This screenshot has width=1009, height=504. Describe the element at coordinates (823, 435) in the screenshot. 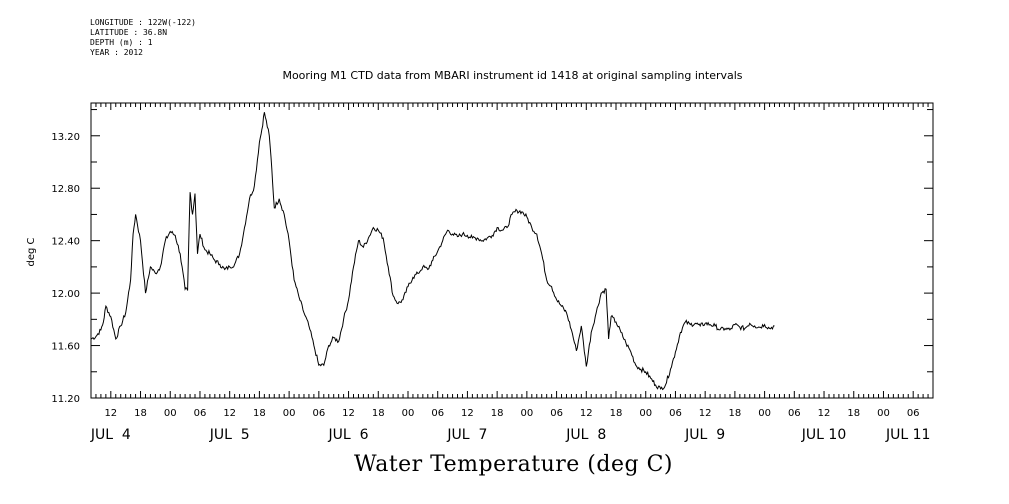

I see `x-day-label: JUL 10` at that location.